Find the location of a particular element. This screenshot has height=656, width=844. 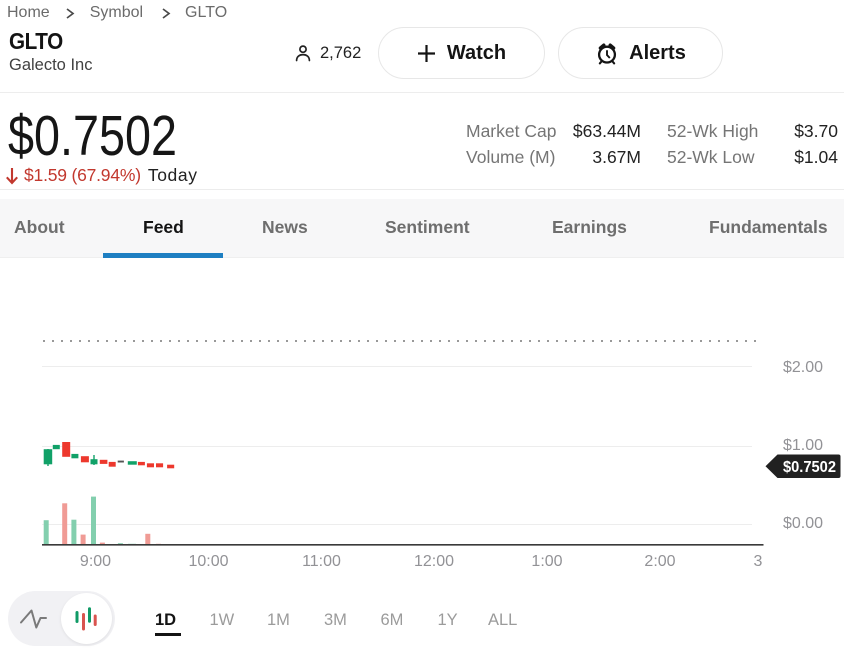

svg-text: 9:00 is located at coordinates (95, 561).